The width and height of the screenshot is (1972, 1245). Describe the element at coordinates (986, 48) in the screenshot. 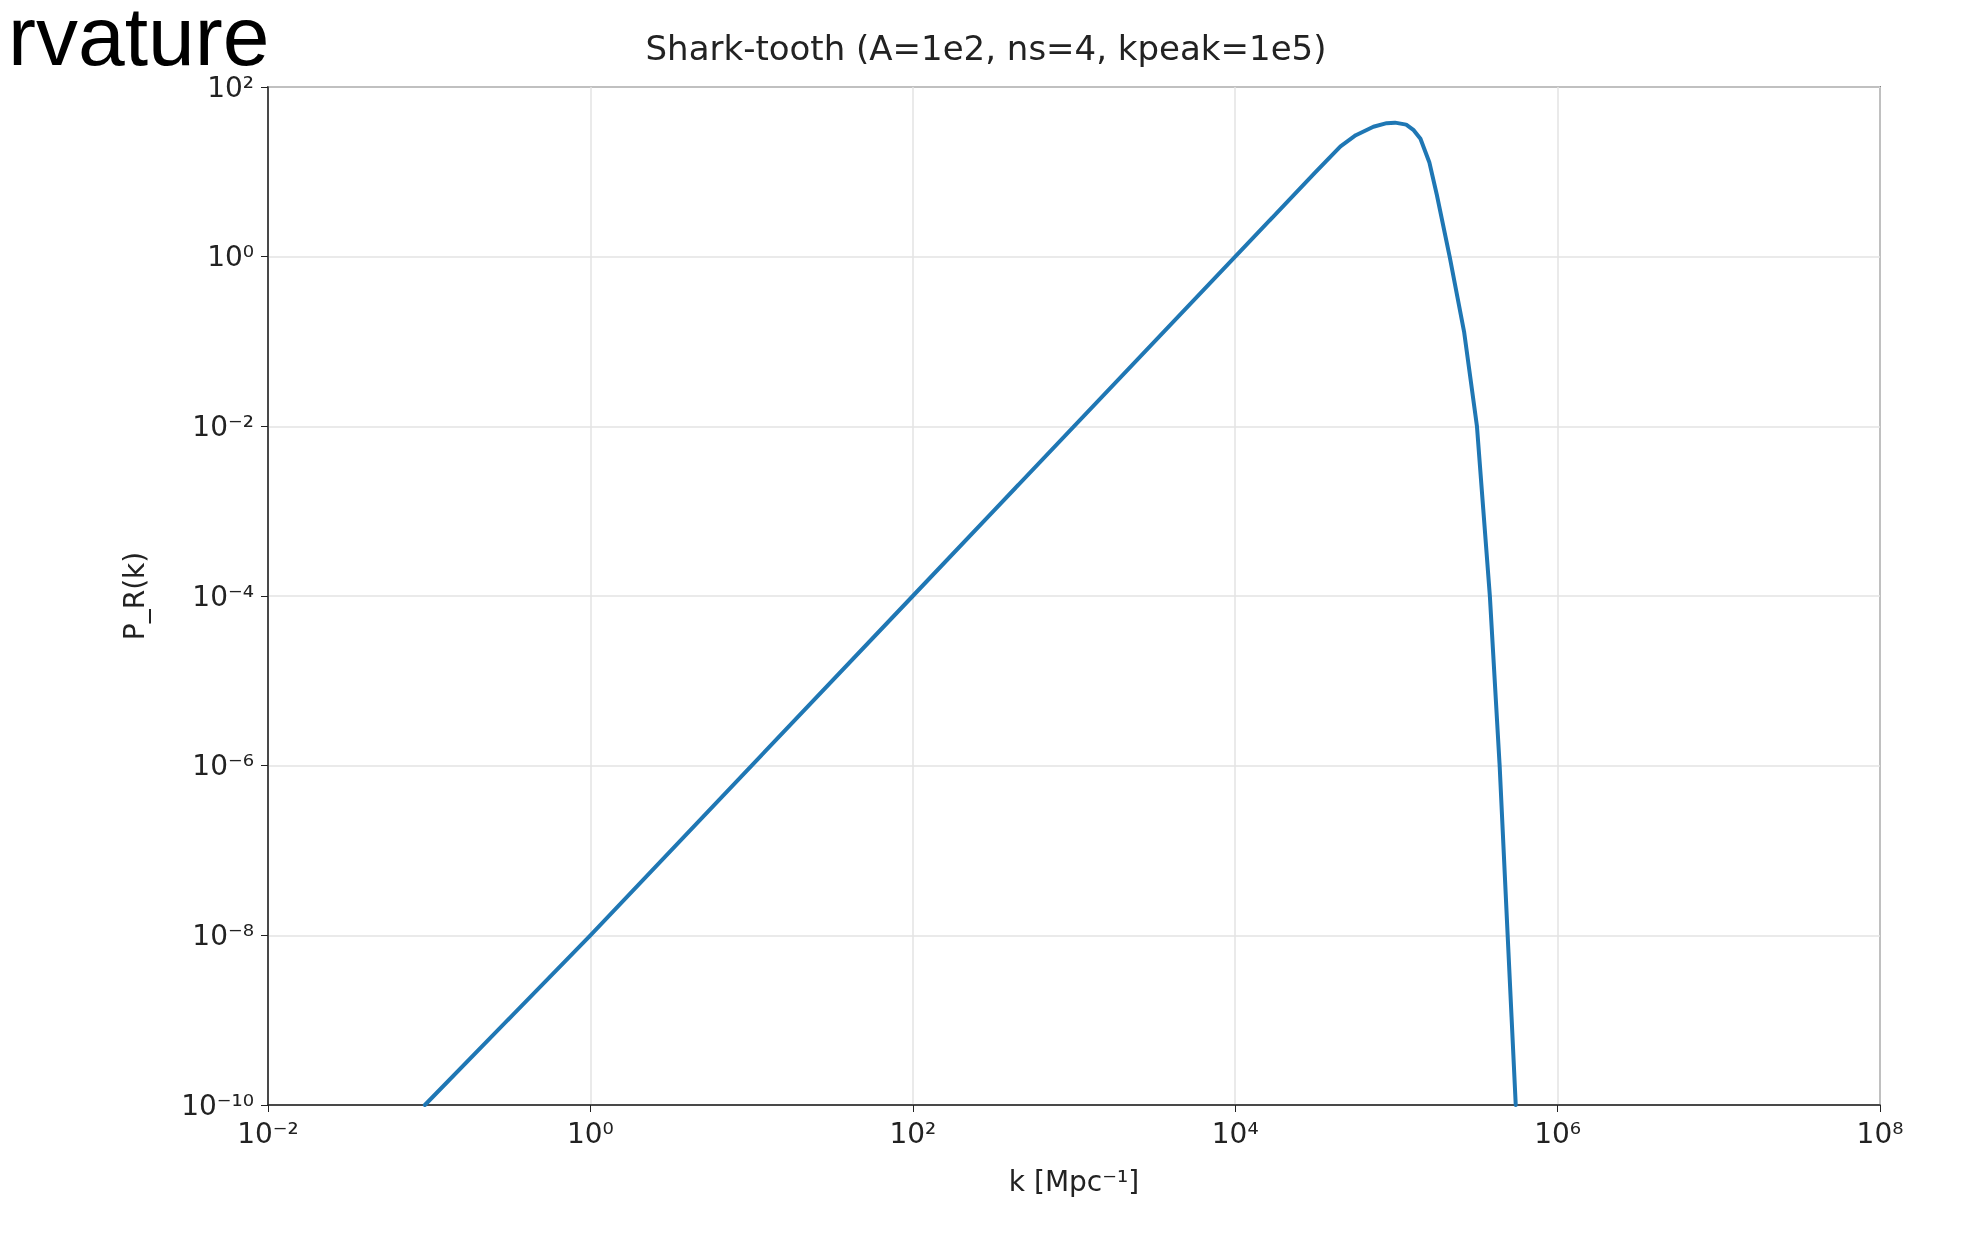

I see `chart-title: Shark-tooth (A=1e2, ns=4, kpeak=1e5)` at that location.